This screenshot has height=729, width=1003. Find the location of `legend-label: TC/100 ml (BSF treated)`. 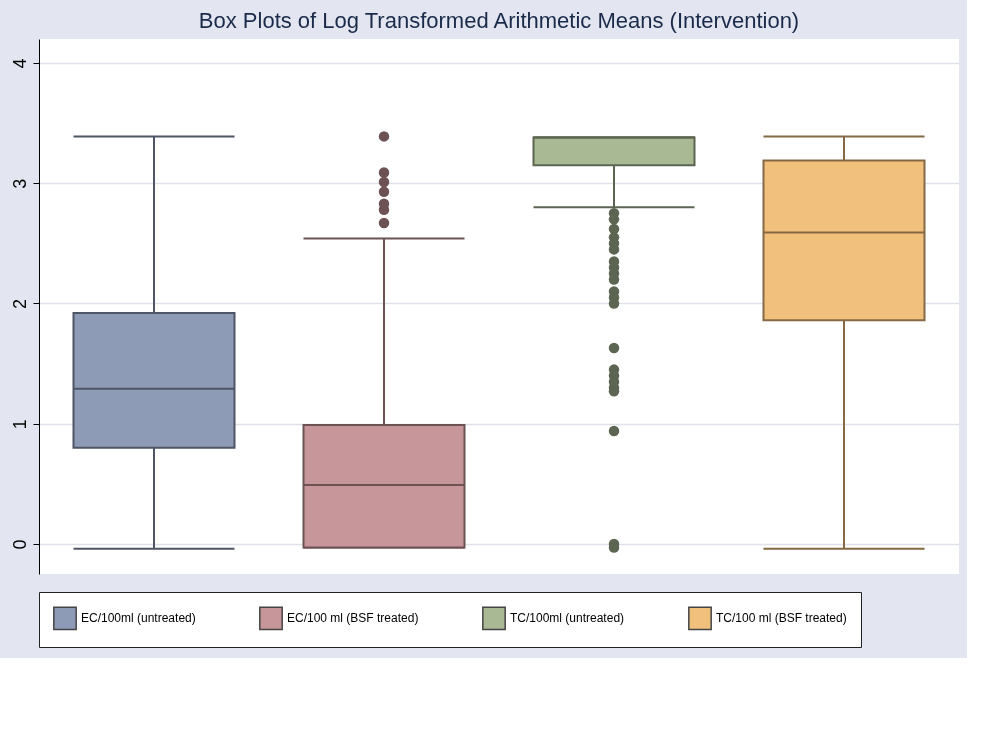

legend-label: TC/100 ml (BSF treated) is located at coordinates (781, 618).